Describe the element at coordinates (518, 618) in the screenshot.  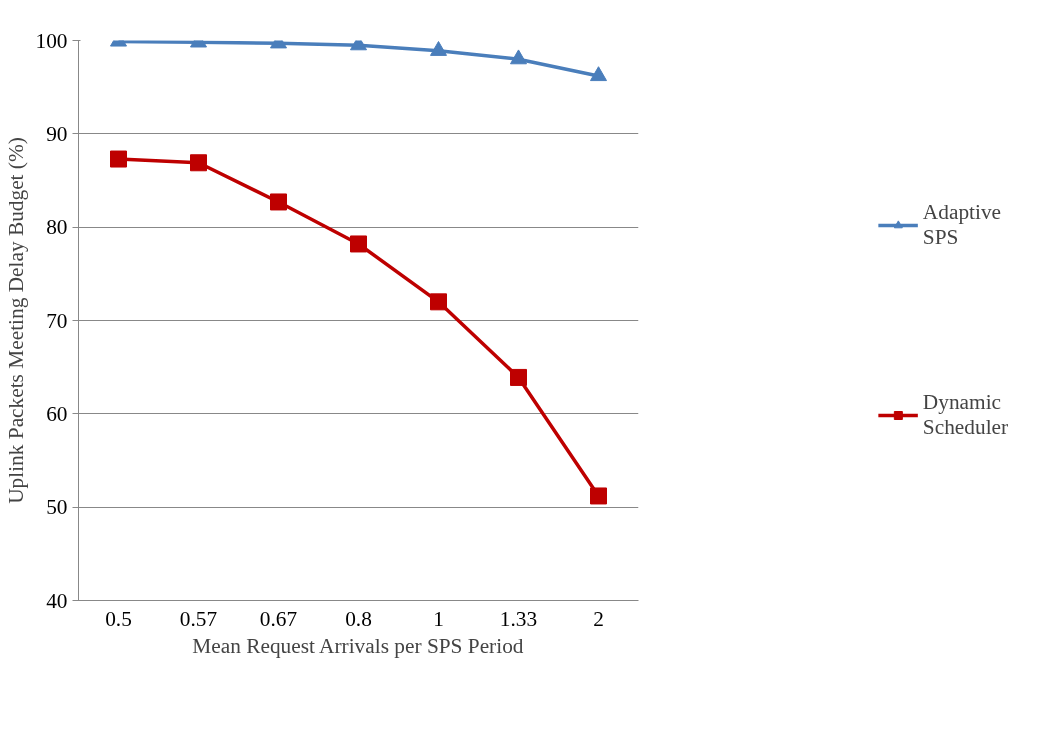
I see `x-tick-label: 1.33` at that location.